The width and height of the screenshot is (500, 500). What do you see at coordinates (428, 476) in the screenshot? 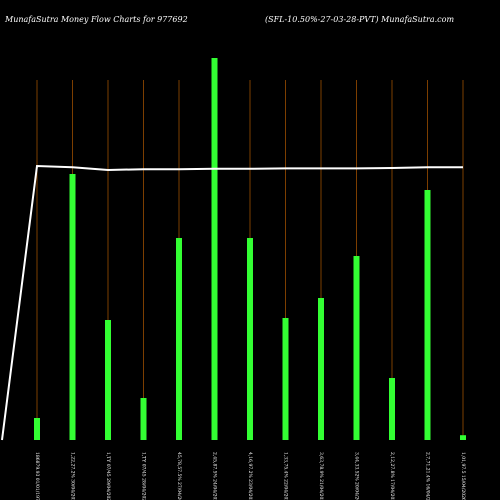
I see `x-tick-label: 2,7,71,21.4% 16/04/2026` at bounding box center [428, 476].